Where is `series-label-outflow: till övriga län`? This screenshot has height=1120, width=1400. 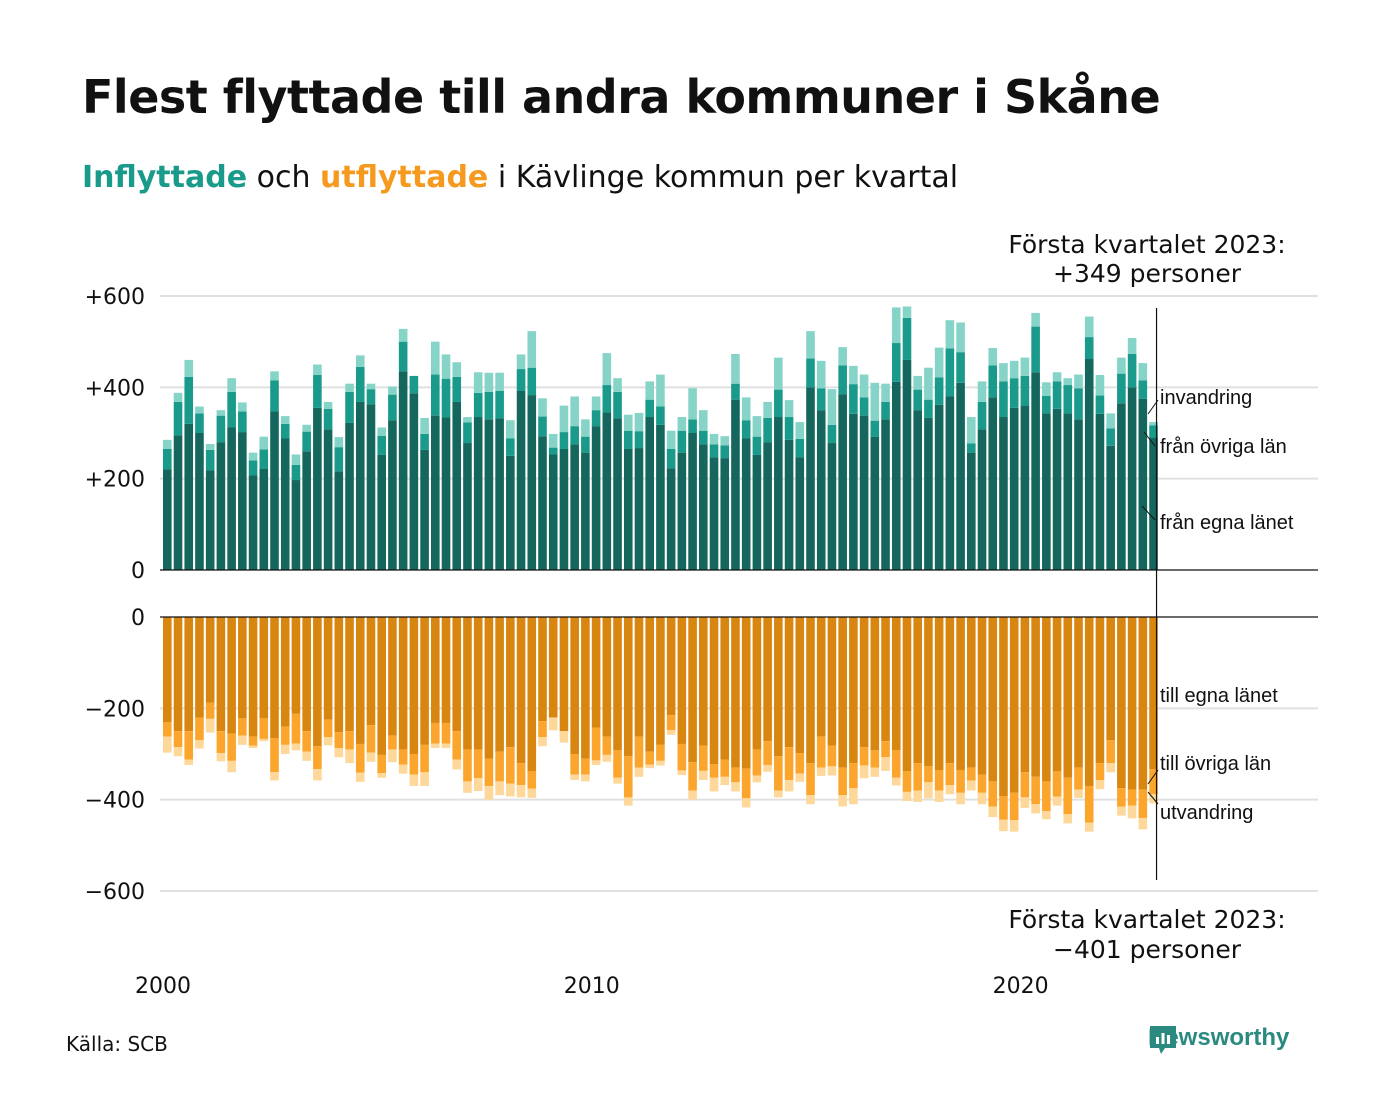
series-label-outflow: till övriga län is located at coordinates (1215, 764).